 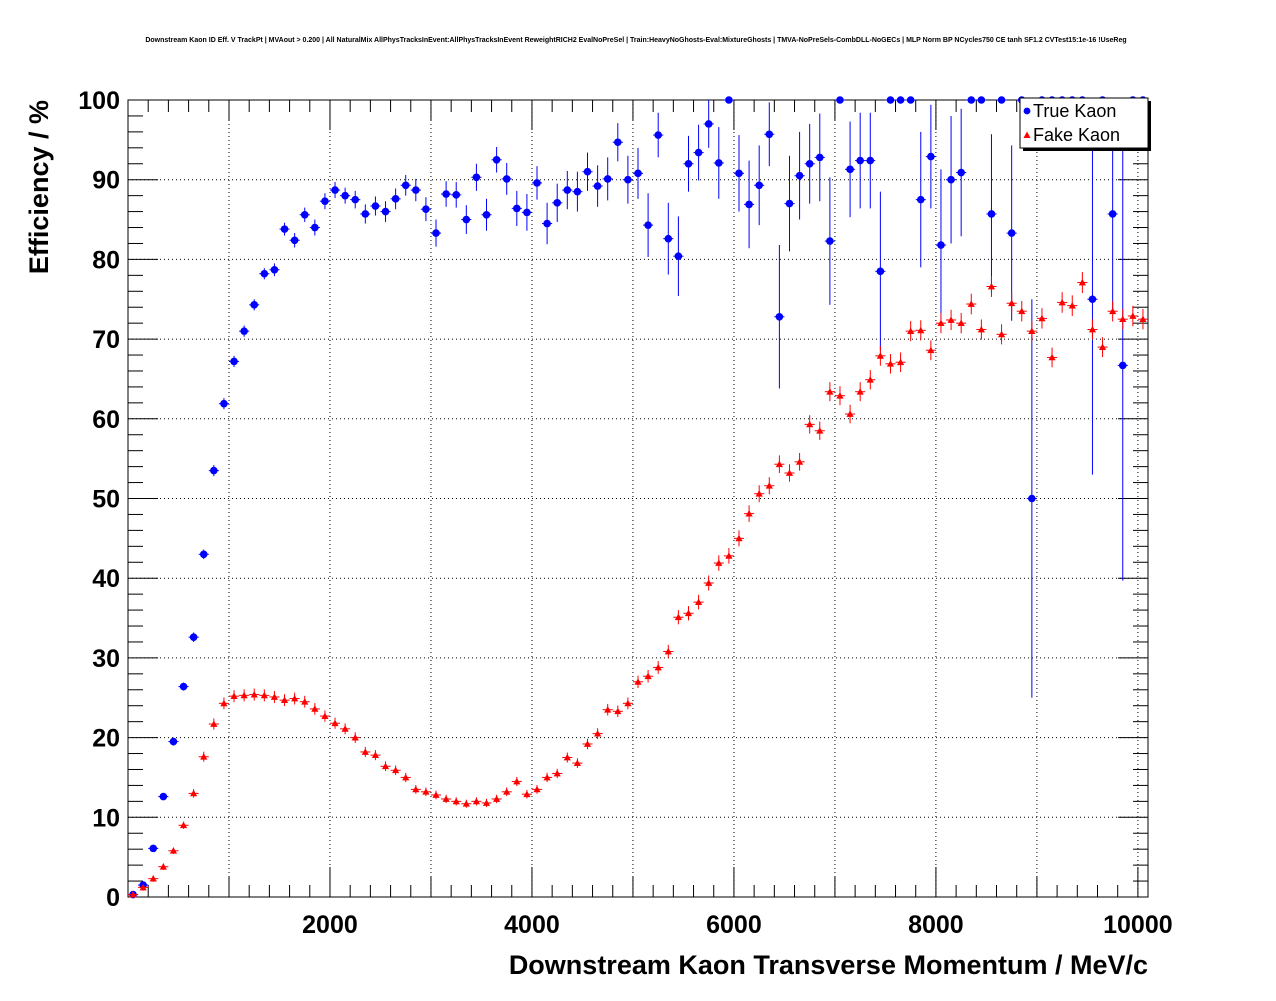 I want to click on x-tick-label: 8000, so click(x=936, y=925).